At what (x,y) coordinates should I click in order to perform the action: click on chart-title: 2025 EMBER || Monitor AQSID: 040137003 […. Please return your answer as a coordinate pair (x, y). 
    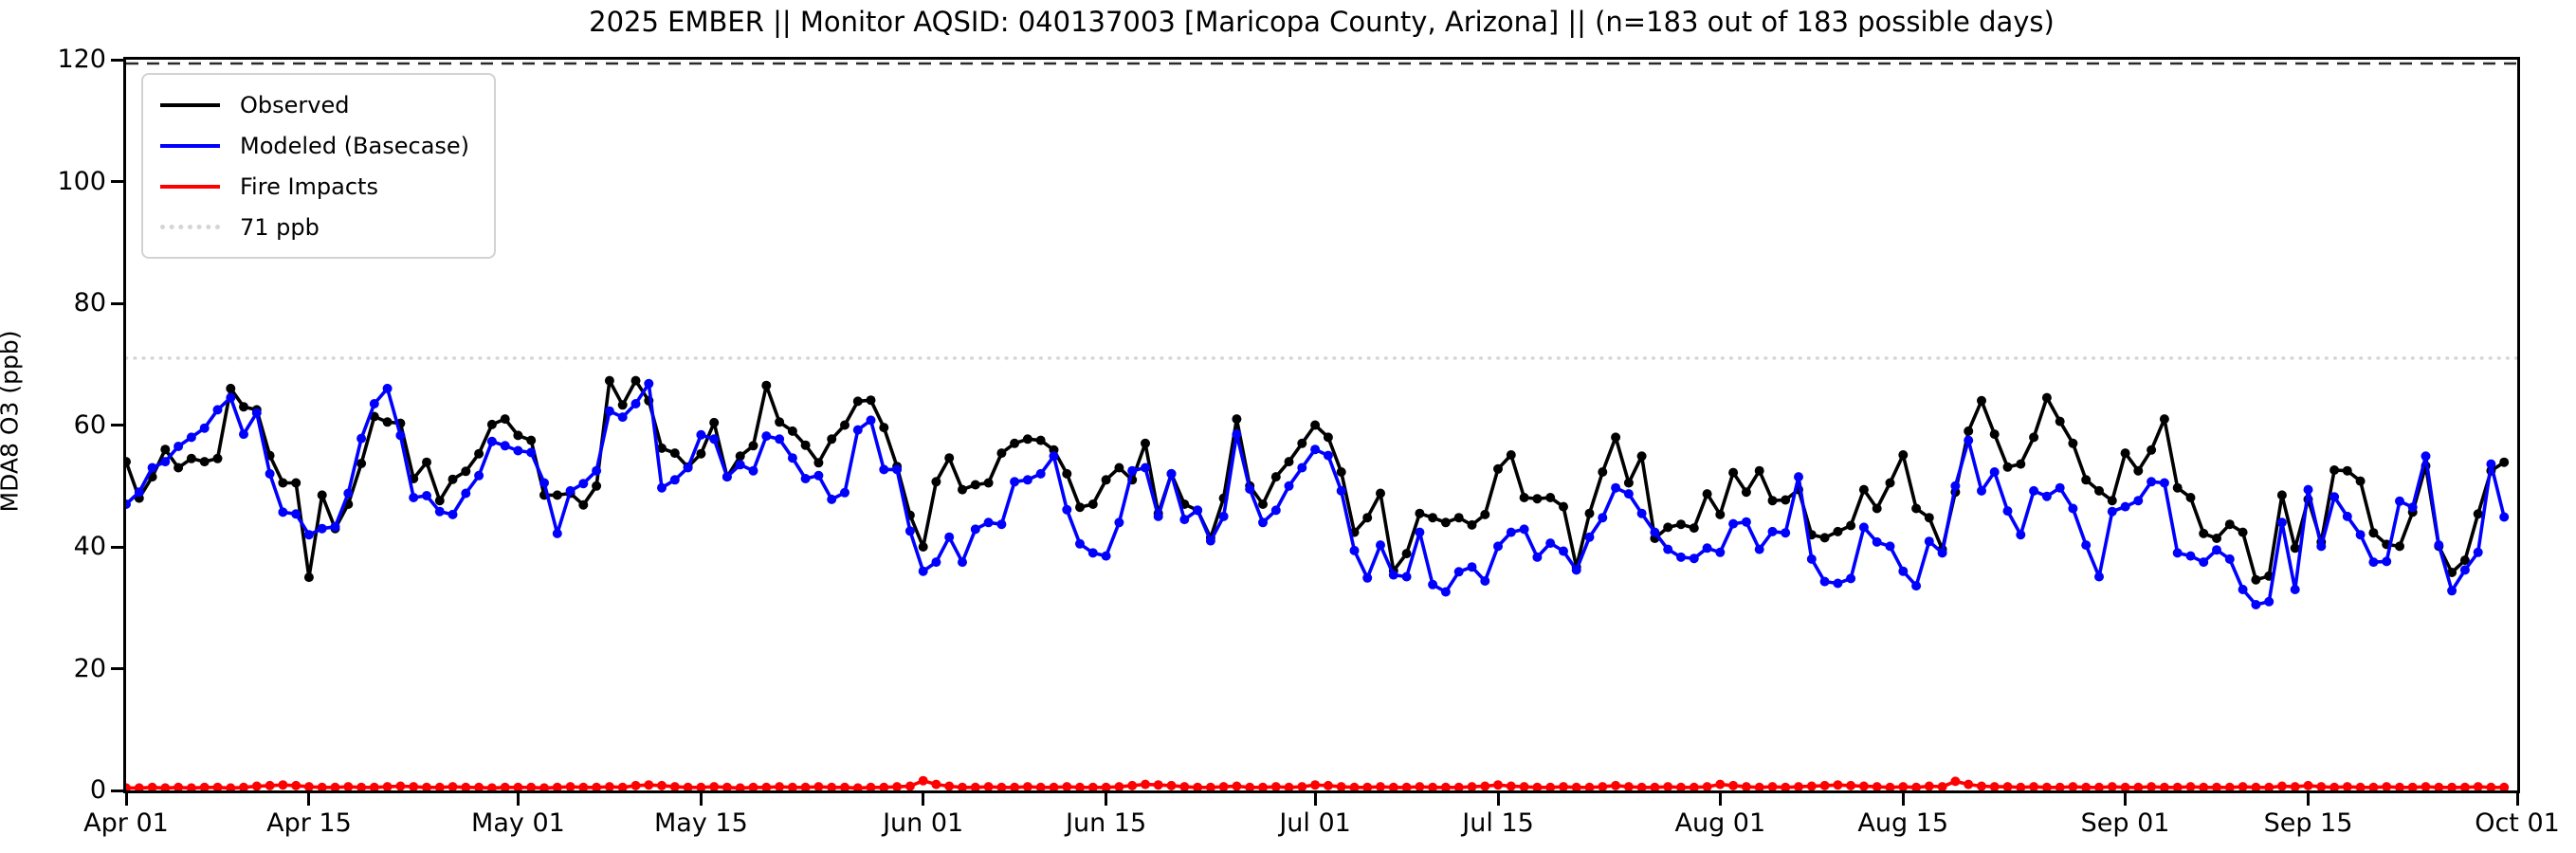
    Looking at the image, I should click on (1322, 22).